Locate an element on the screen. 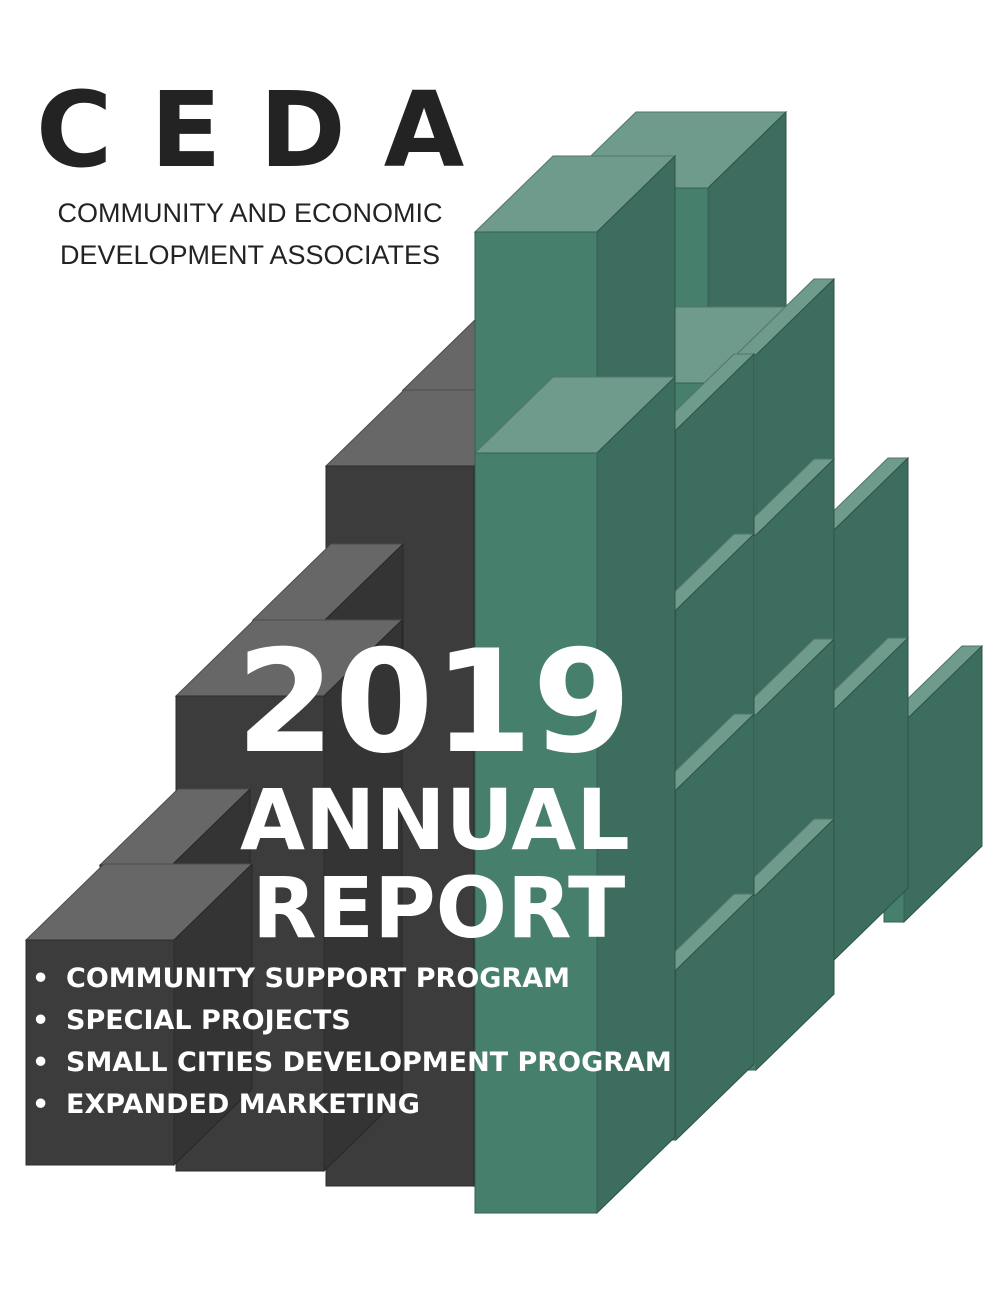 This screenshot has width=1000, height=1294. dark-block is located at coordinates (139, 1014).